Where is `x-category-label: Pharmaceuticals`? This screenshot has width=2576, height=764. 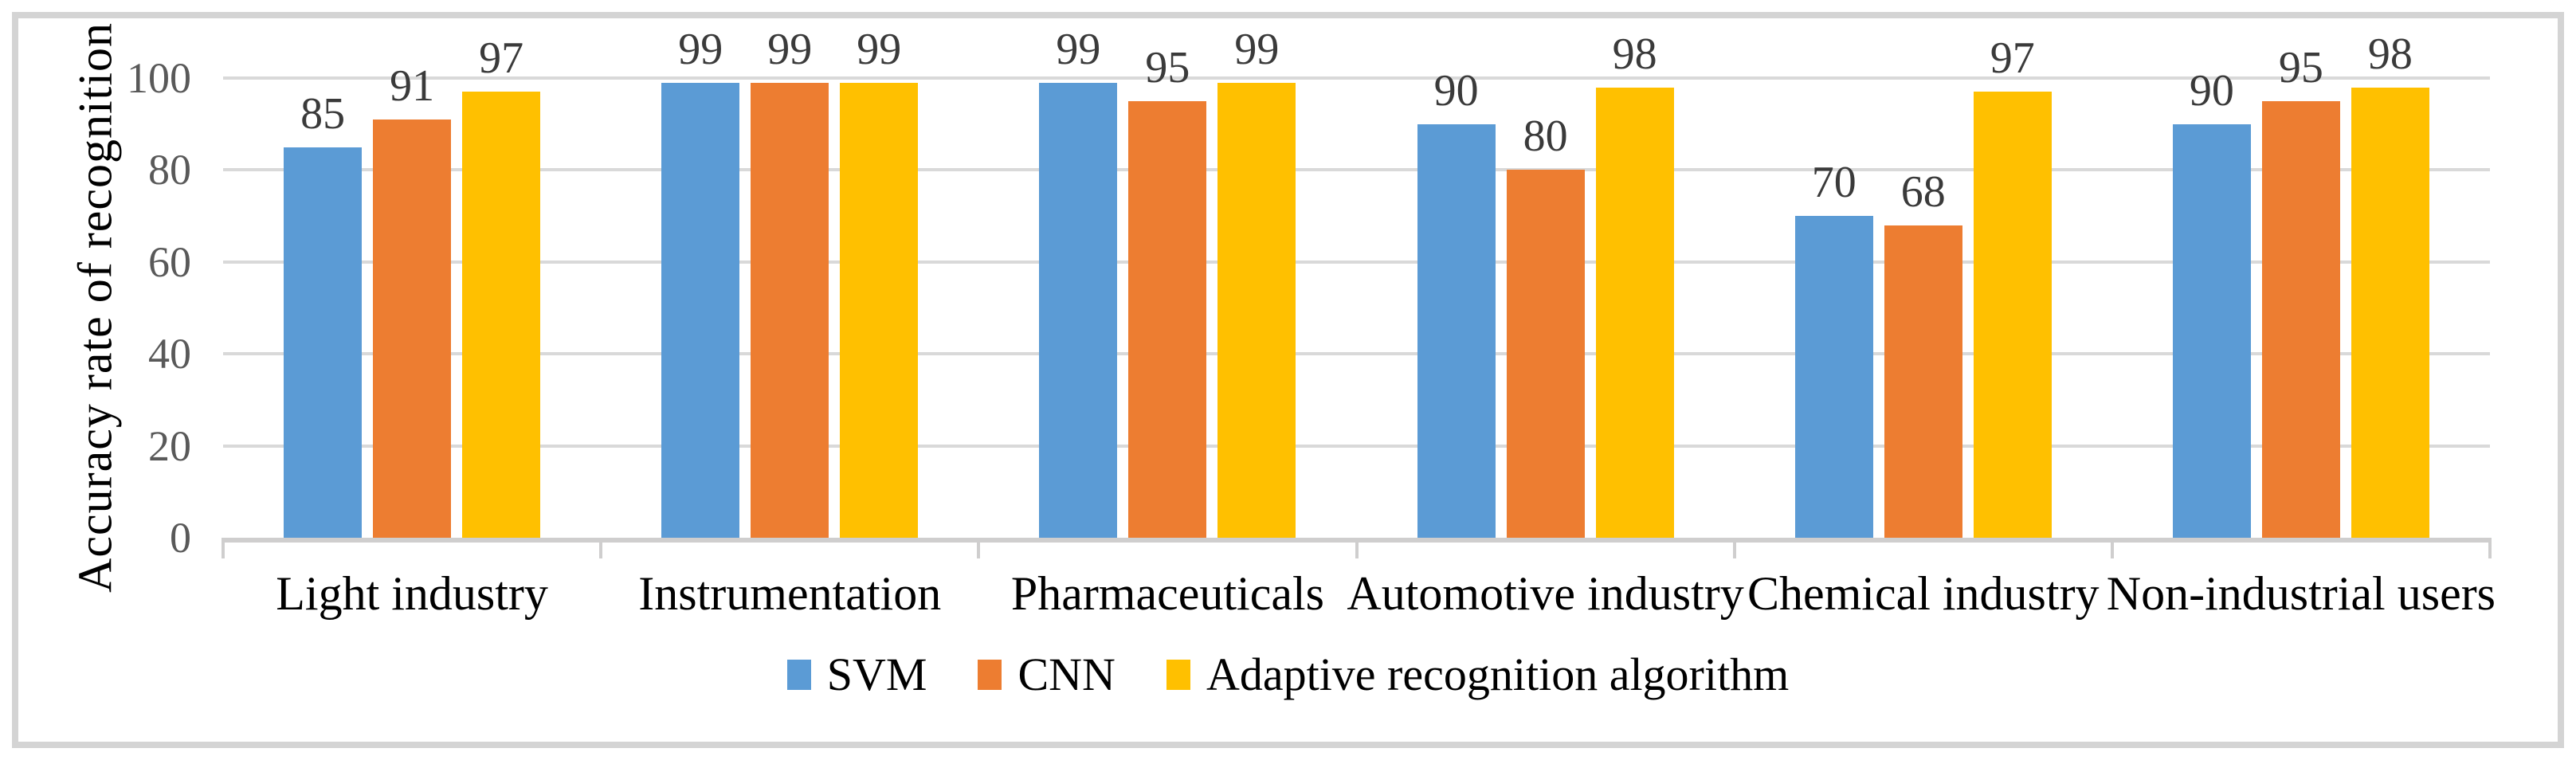
x-category-label: Pharmaceuticals is located at coordinates (1167, 593).